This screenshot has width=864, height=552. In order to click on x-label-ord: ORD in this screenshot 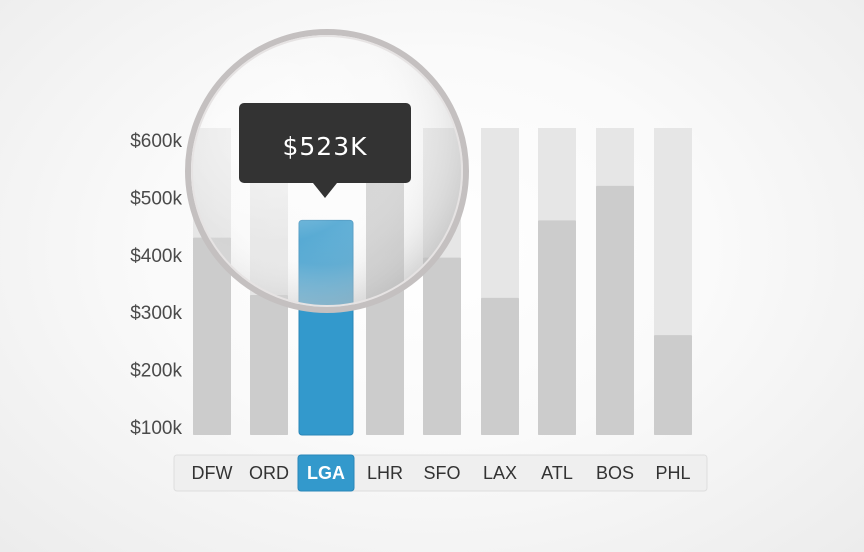, I will do `click(269, 473)`.